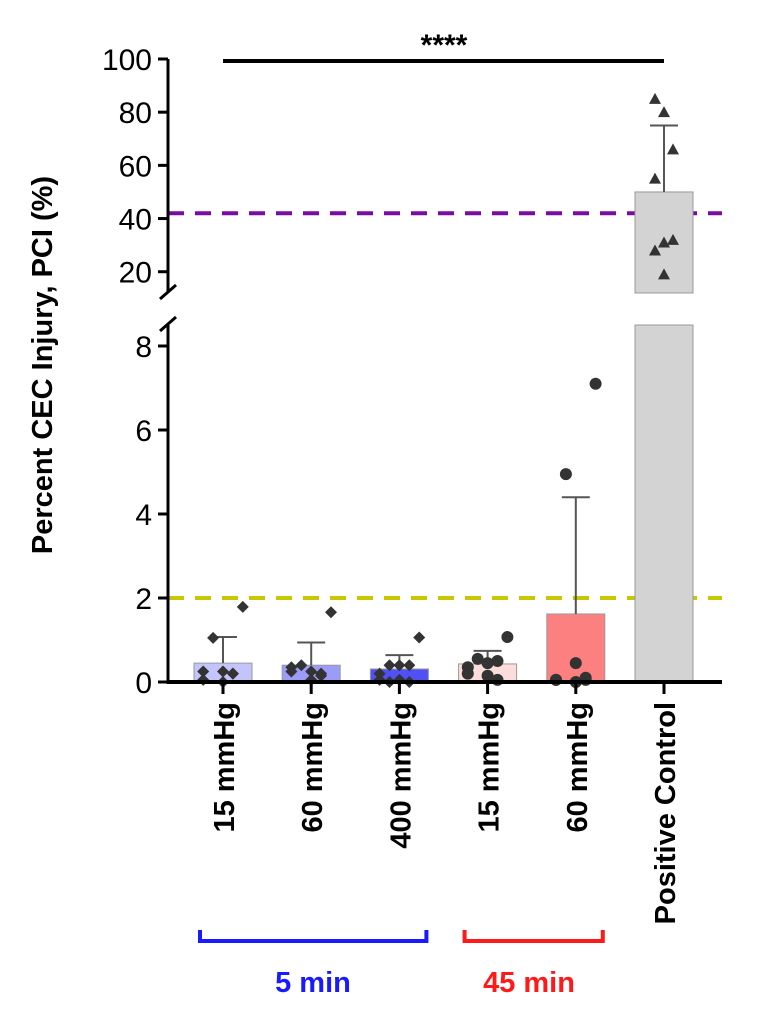 The height and width of the screenshot is (1024, 762). Describe the element at coordinates (529, 983) in the screenshot. I see `group-label-45min: 45 min` at that location.